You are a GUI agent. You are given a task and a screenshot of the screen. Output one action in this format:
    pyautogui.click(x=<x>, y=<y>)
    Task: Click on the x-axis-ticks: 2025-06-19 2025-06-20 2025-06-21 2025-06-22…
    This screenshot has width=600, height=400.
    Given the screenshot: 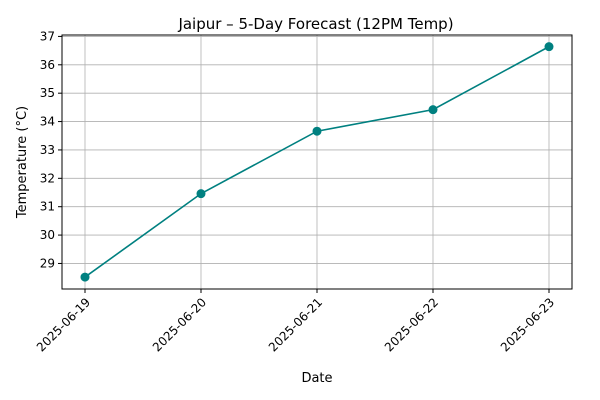 What is the action you would take?
    pyautogui.click(x=295, y=321)
    